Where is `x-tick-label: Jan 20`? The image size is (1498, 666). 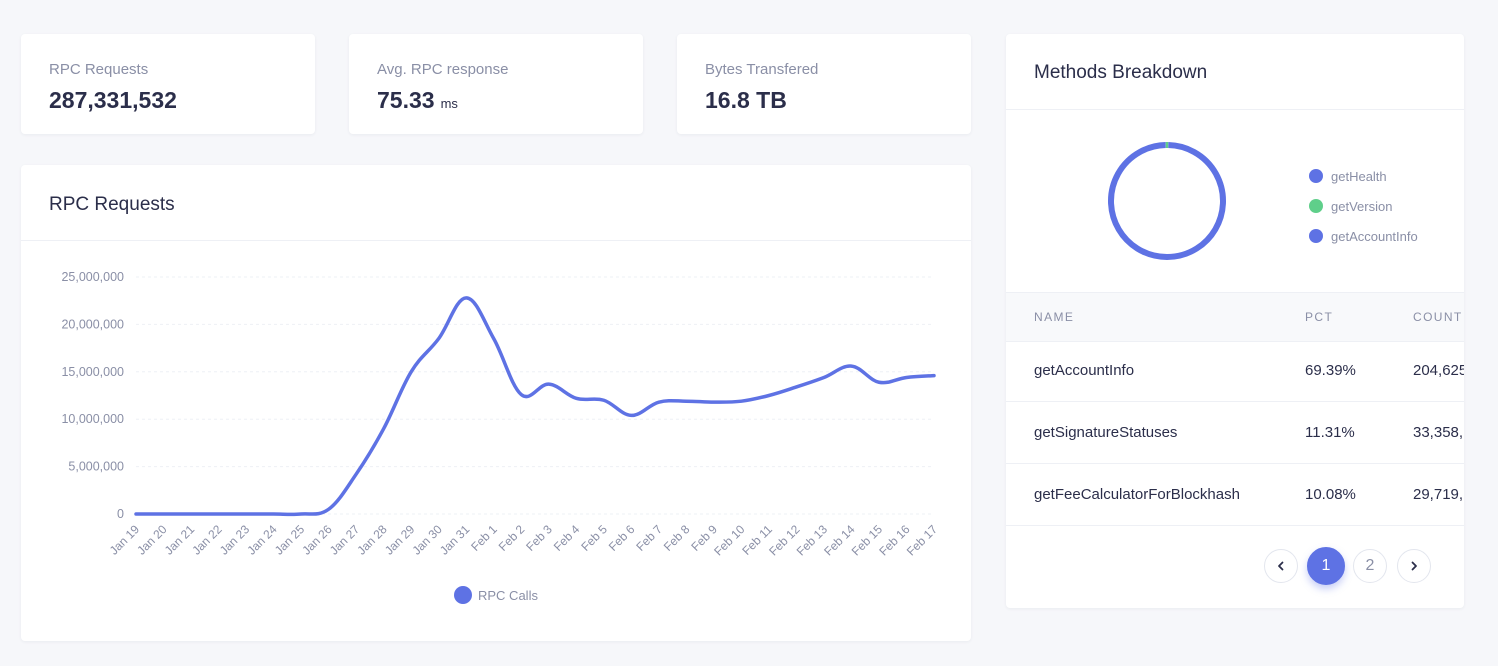
x-tick-label: Jan 20 is located at coordinates (152, 540).